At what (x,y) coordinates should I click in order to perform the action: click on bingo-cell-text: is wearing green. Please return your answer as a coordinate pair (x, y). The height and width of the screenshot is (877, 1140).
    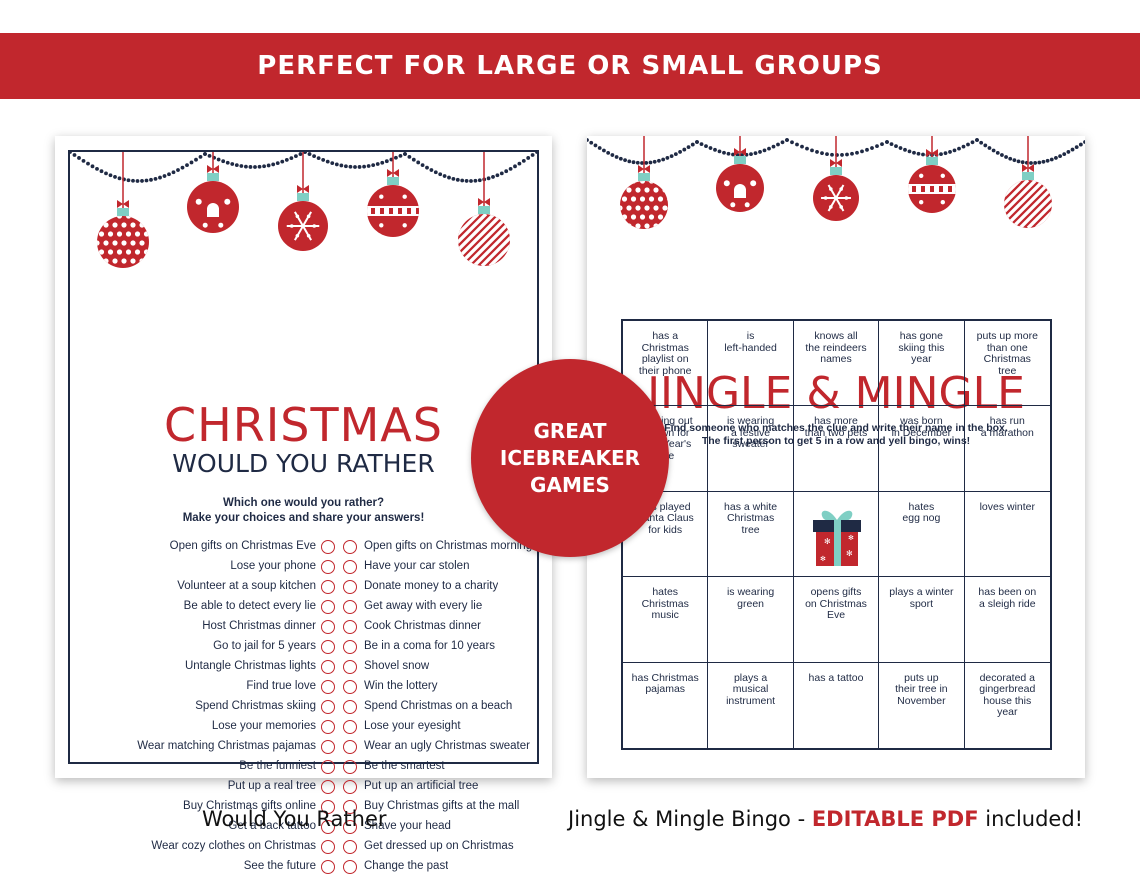
    Looking at the image, I should click on (750, 598).